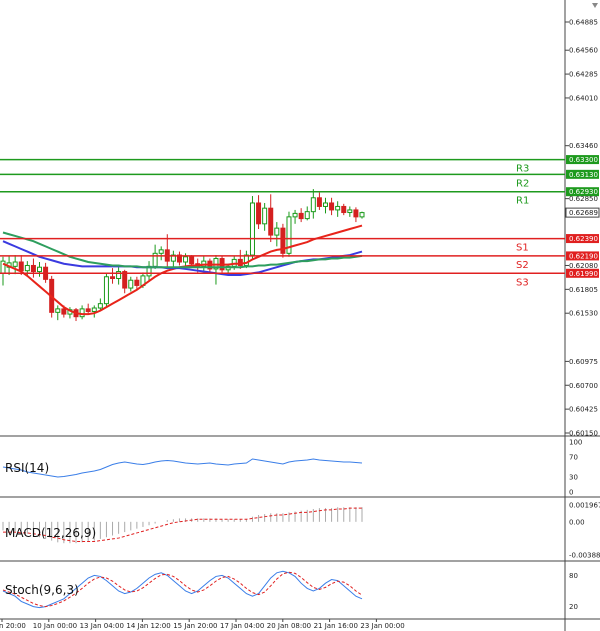 The width and height of the screenshot is (600, 631). I want to click on pivot-level-value: 0.63300, so click(583, 160).